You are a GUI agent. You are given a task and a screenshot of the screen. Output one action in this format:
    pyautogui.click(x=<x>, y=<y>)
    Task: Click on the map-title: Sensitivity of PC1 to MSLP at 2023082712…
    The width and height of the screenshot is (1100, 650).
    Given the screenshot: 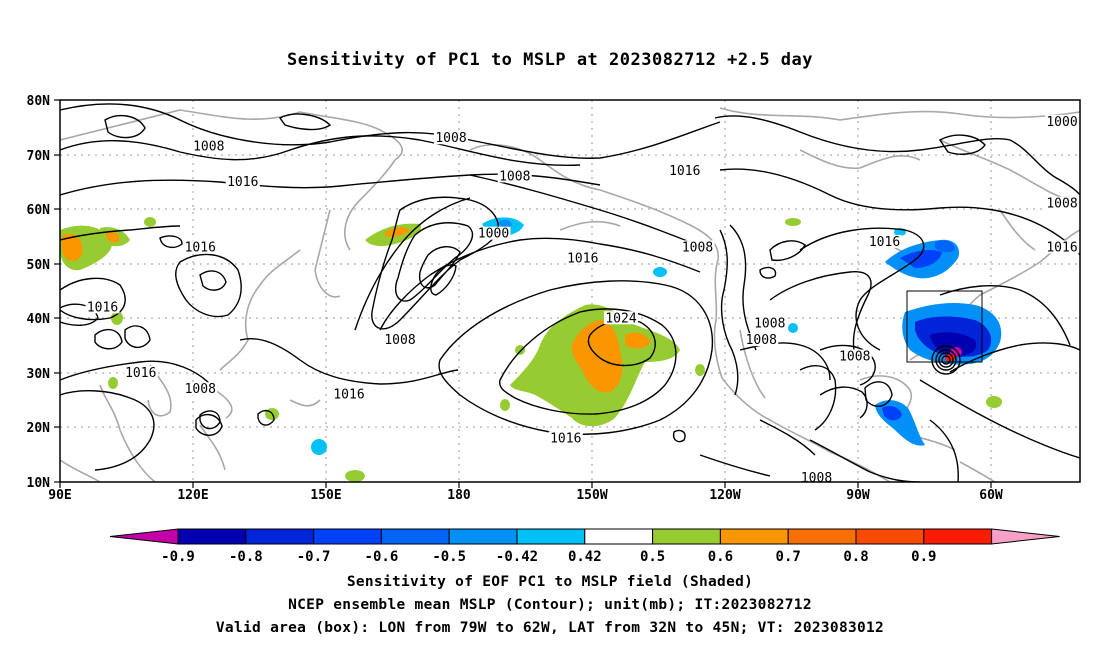 What is the action you would take?
    pyautogui.click(x=549, y=60)
    